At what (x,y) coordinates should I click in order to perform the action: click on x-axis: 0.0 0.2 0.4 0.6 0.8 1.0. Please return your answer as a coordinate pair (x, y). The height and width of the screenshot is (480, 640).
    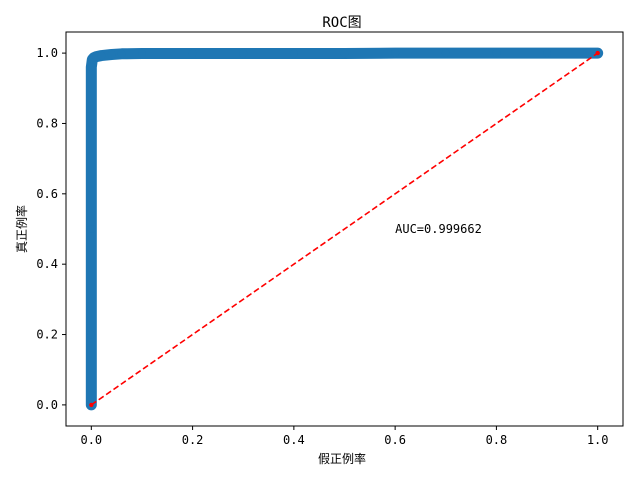
    Looking at the image, I should click on (344, 436).